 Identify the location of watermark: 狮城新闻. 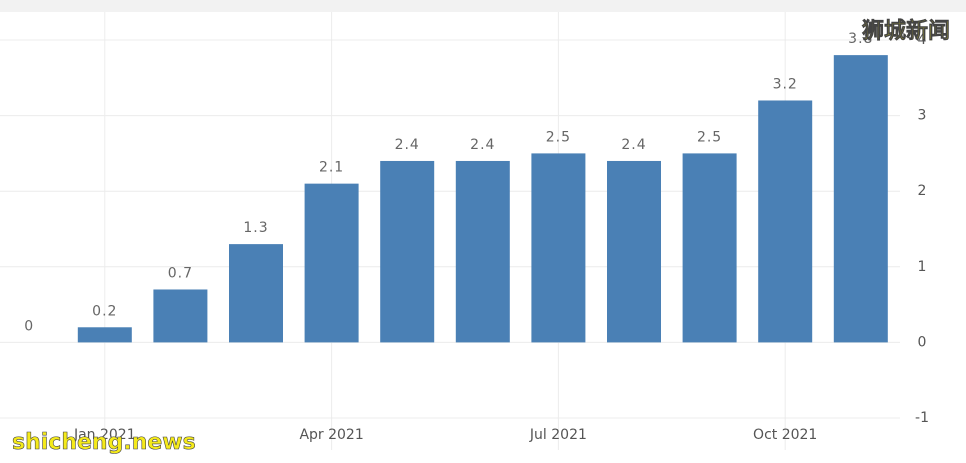
(906, 31).